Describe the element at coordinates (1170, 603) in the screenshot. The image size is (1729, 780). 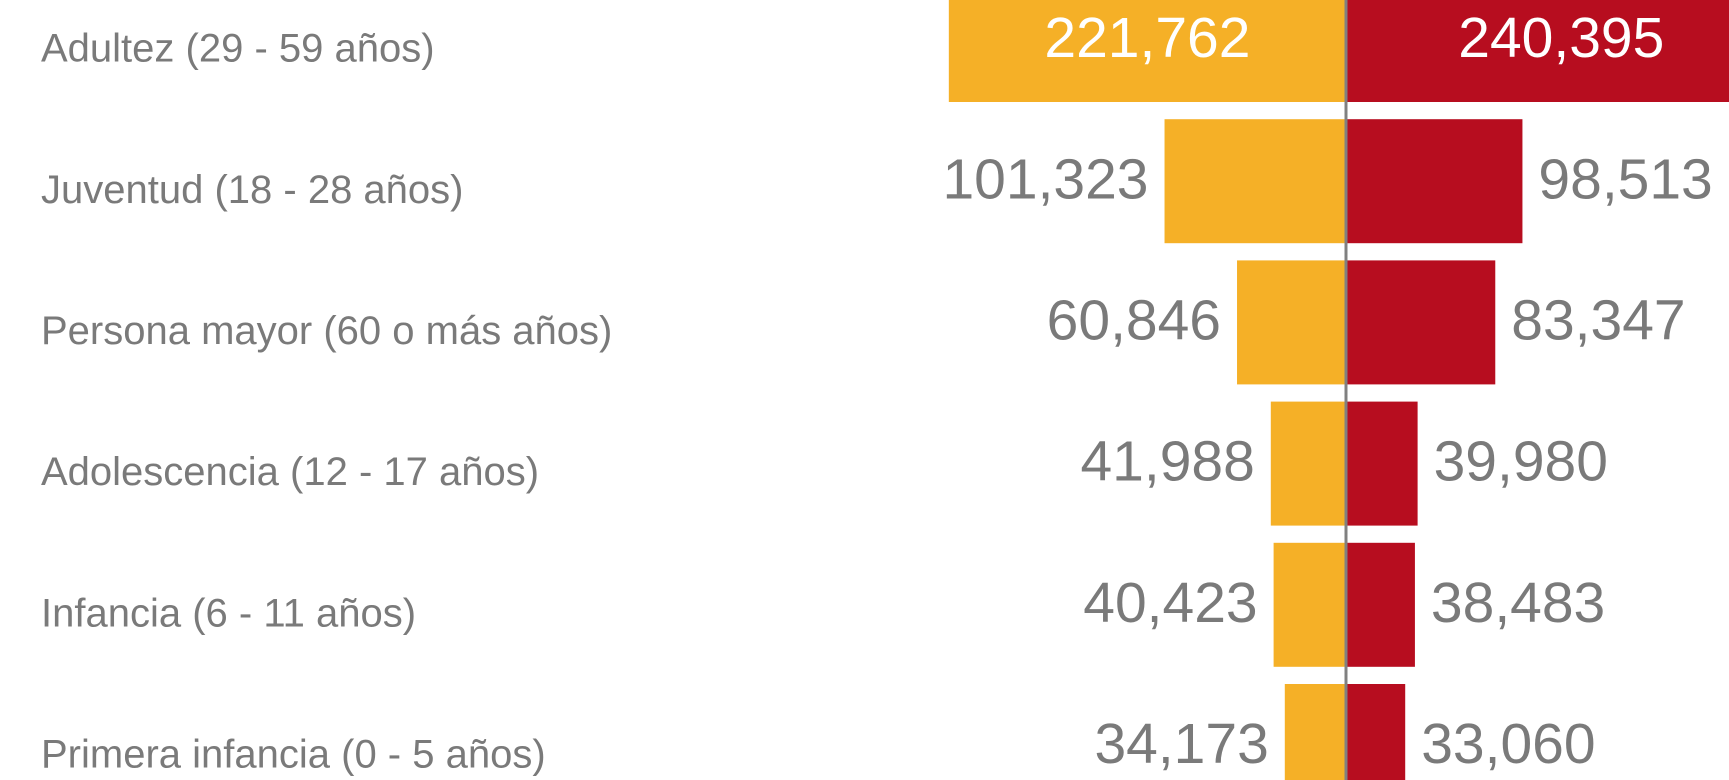
I see `value-label: 40,423` at that location.